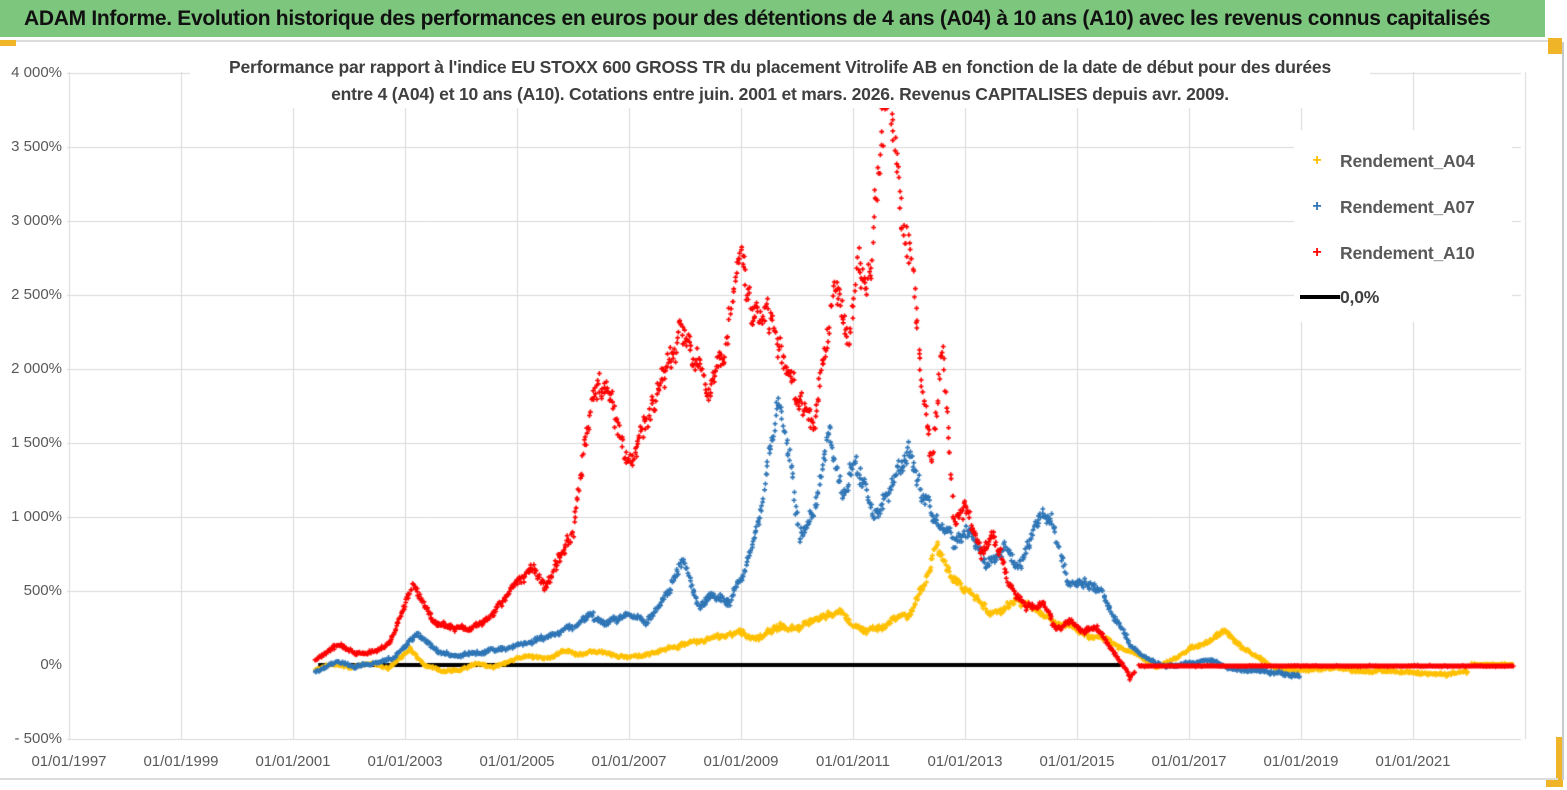 This screenshot has height=790, width=1567. Describe the element at coordinates (51, 664) in the screenshot. I see `y-tick-label: 0%` at that location.